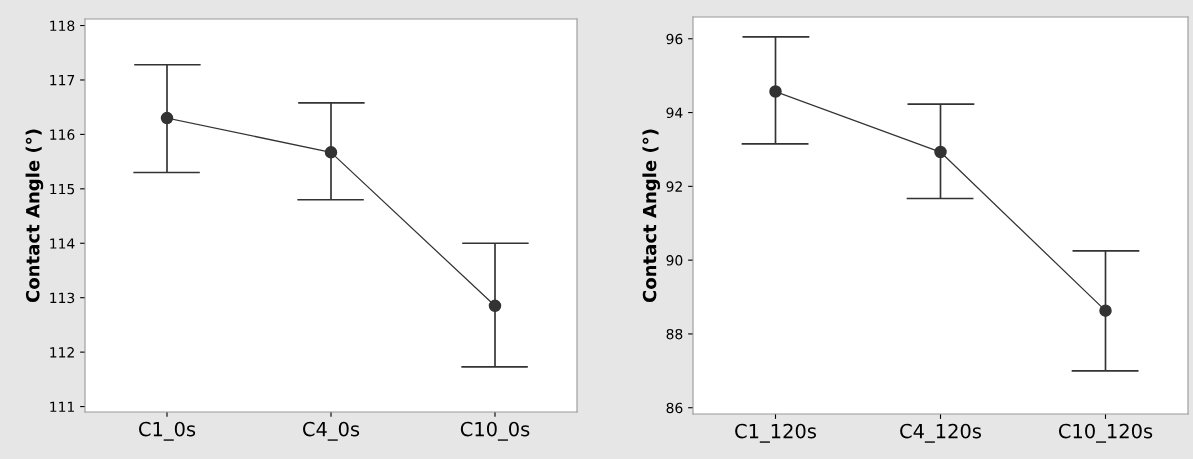 The width and height of the screenshot is (1193, 459). I want to click on x-tick-label: C10_120s, so click(1105, 433).